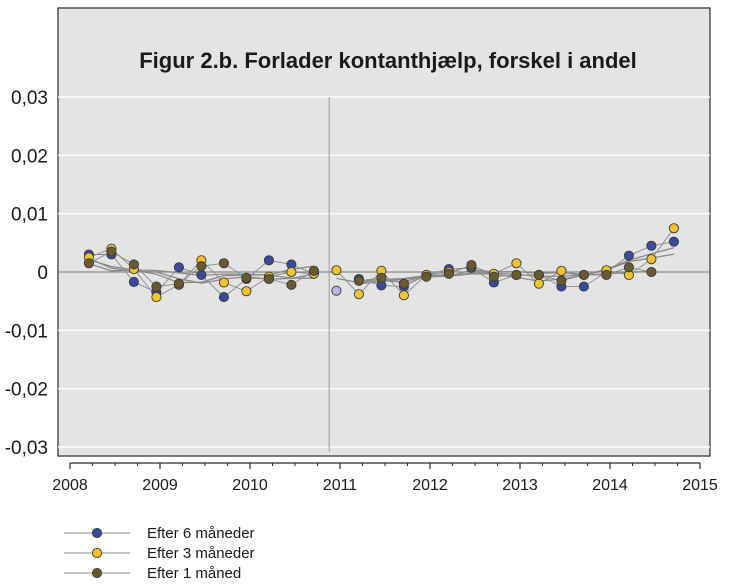  What do you see at coordinates (70, 485) in the screenshot?
I see `x-tick-label: 2008` at bounding box center [70, 485].